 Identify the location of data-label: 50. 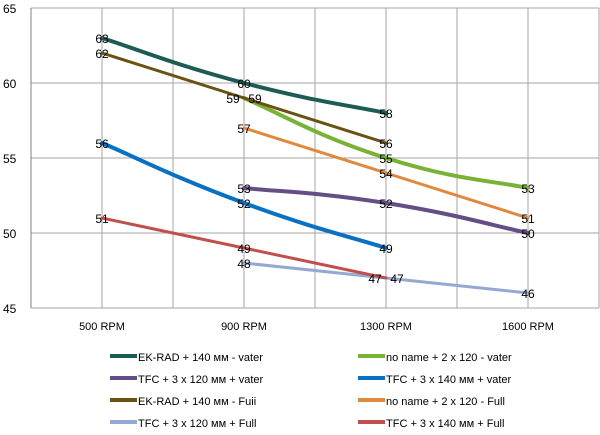
(528, 234).